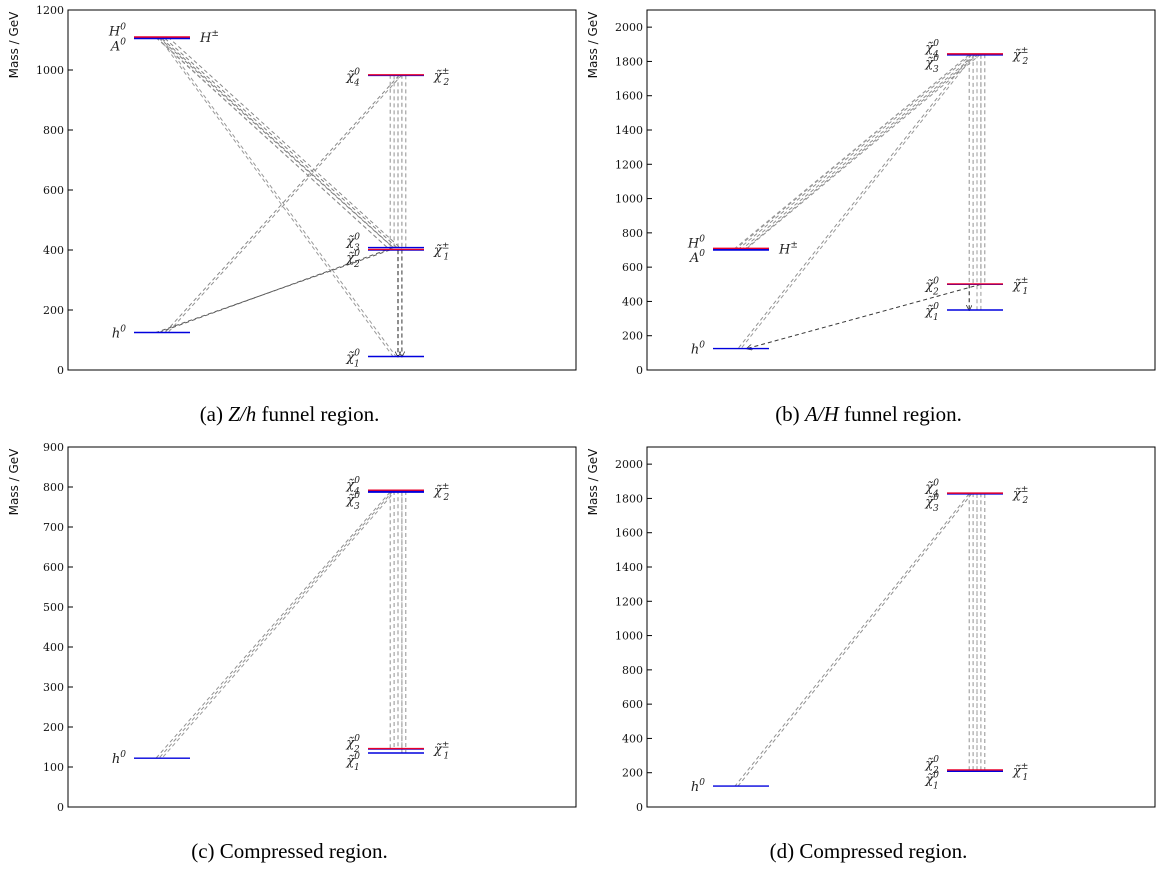  Describe the element at coordinates (883, 851) in the screenshot. I see `caption-suffix: Compressed region.` at that location.